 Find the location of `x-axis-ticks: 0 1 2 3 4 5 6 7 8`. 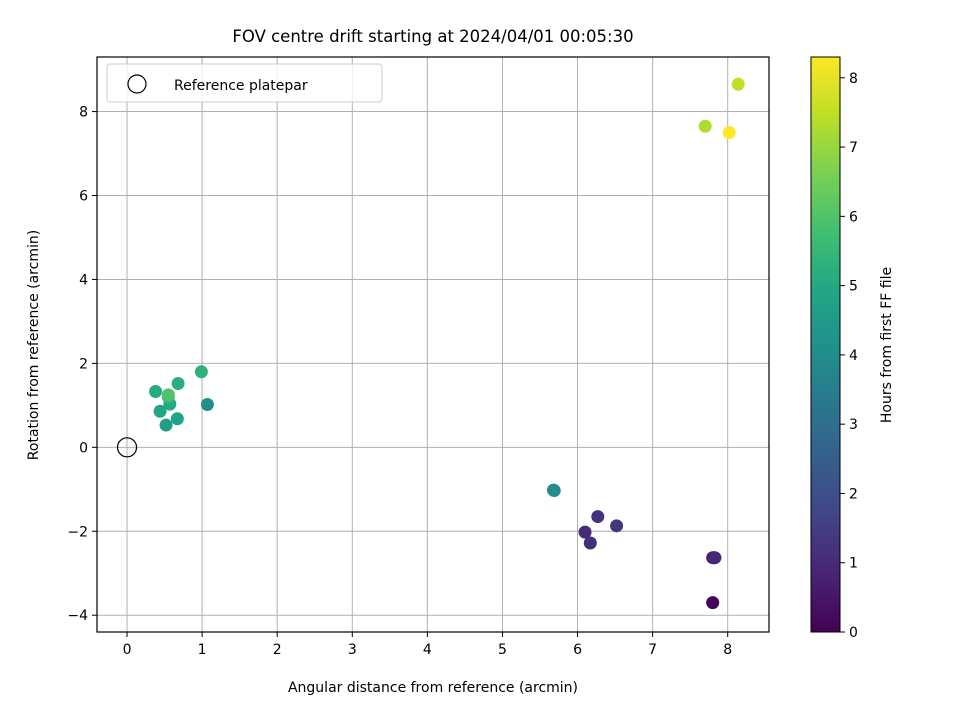

x-axis-ticks: 0 1 2 3 4 5 6 7 8 is located at coordinates (427, 645).